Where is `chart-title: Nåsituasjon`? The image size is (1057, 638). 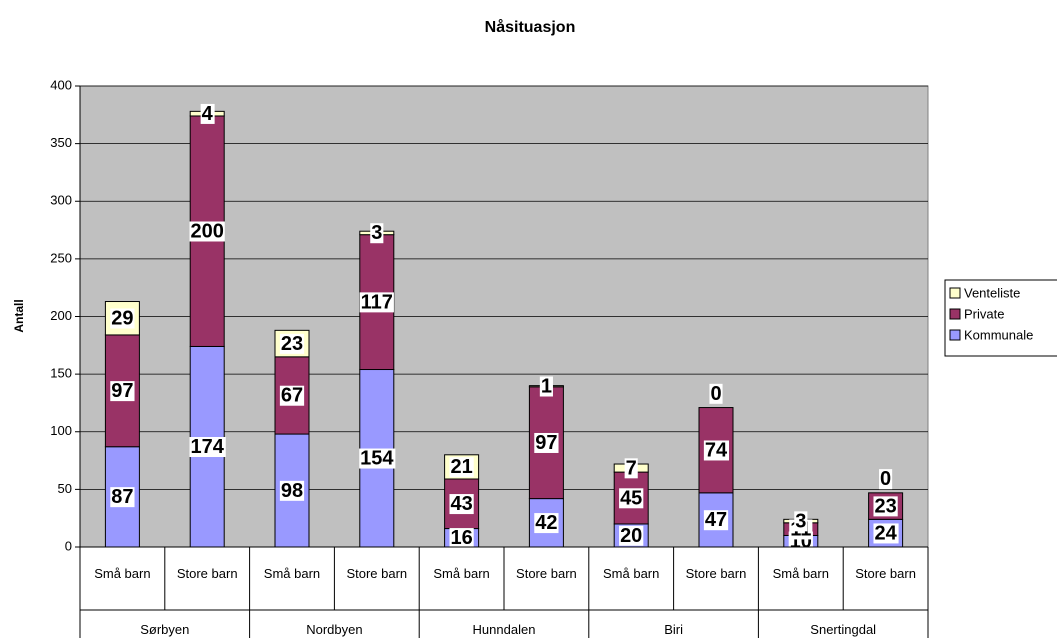
chart-title: Nåsituasjon is located at coordinates (530, 27).